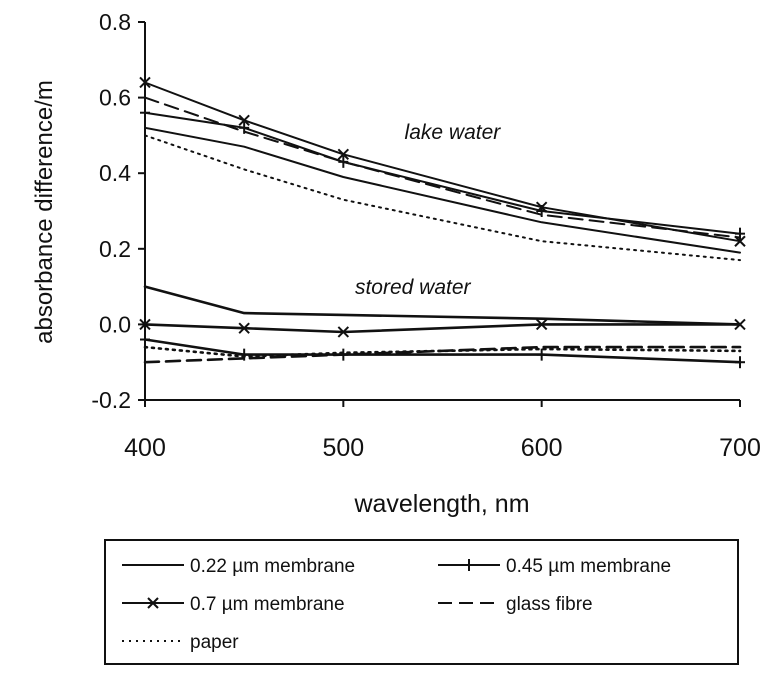 The image size is (777, 679). I want to click on legend-item: glass fibre, so click(515, 604).